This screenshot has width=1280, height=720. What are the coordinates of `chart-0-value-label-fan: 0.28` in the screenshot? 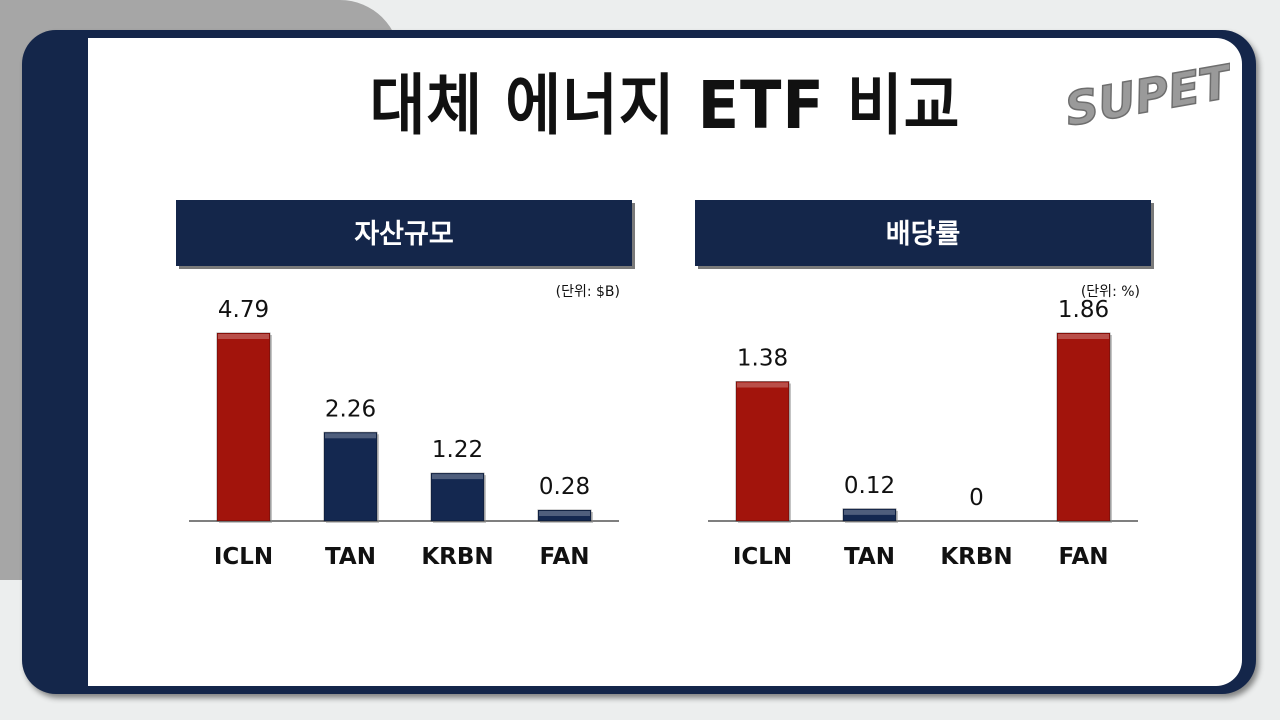 It's located at (564, 487).